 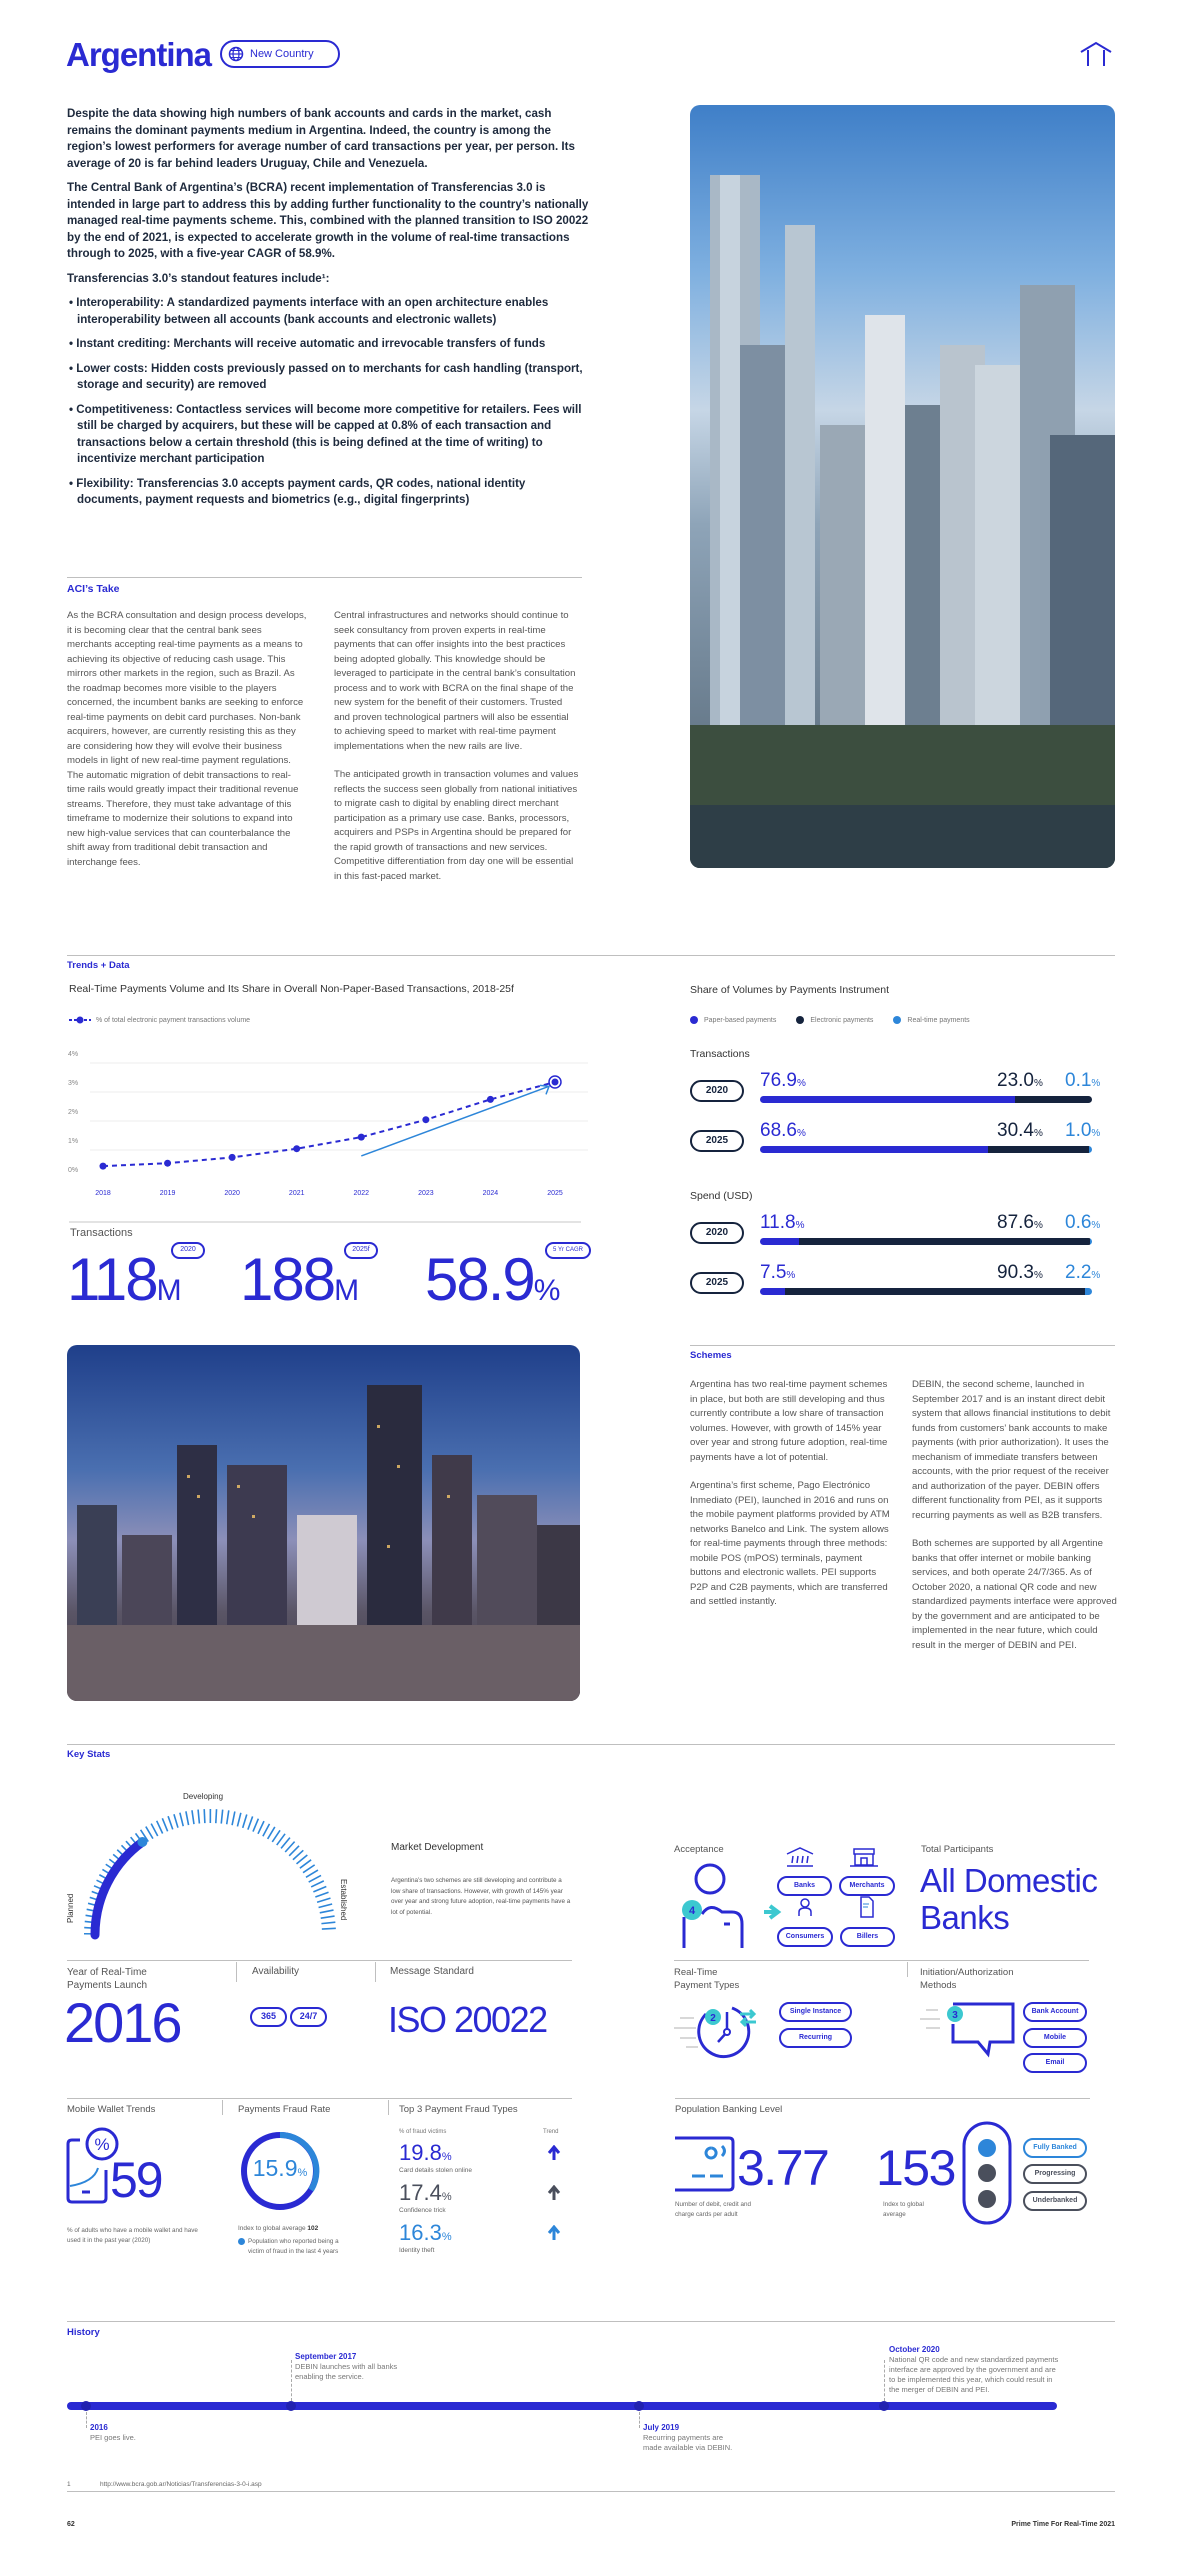 I want to click on year-pill: 2025, so click(x=717, y=1283).